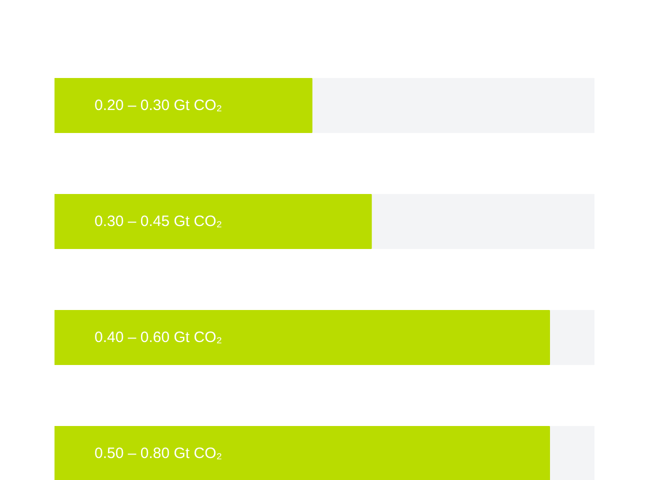 This screenshot has width=649, height=480. Describe the element at coordinates (158, 337) in the screenshot. I see `annotation: 0.40 – 0.60 Gt CO₂` at that location.